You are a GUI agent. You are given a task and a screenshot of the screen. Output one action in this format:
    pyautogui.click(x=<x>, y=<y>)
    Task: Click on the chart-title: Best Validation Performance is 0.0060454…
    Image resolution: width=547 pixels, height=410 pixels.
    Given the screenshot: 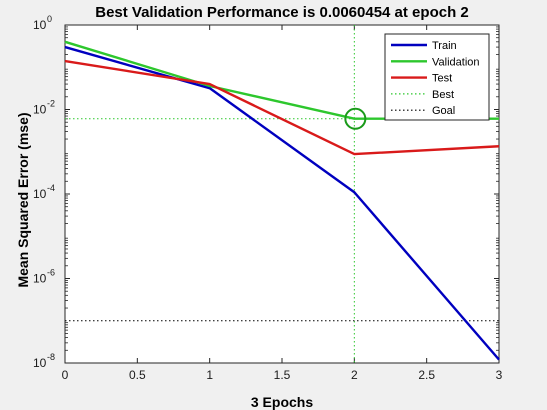 What is the action you would take?
    pyautogui.click(x=282, y=12)
    